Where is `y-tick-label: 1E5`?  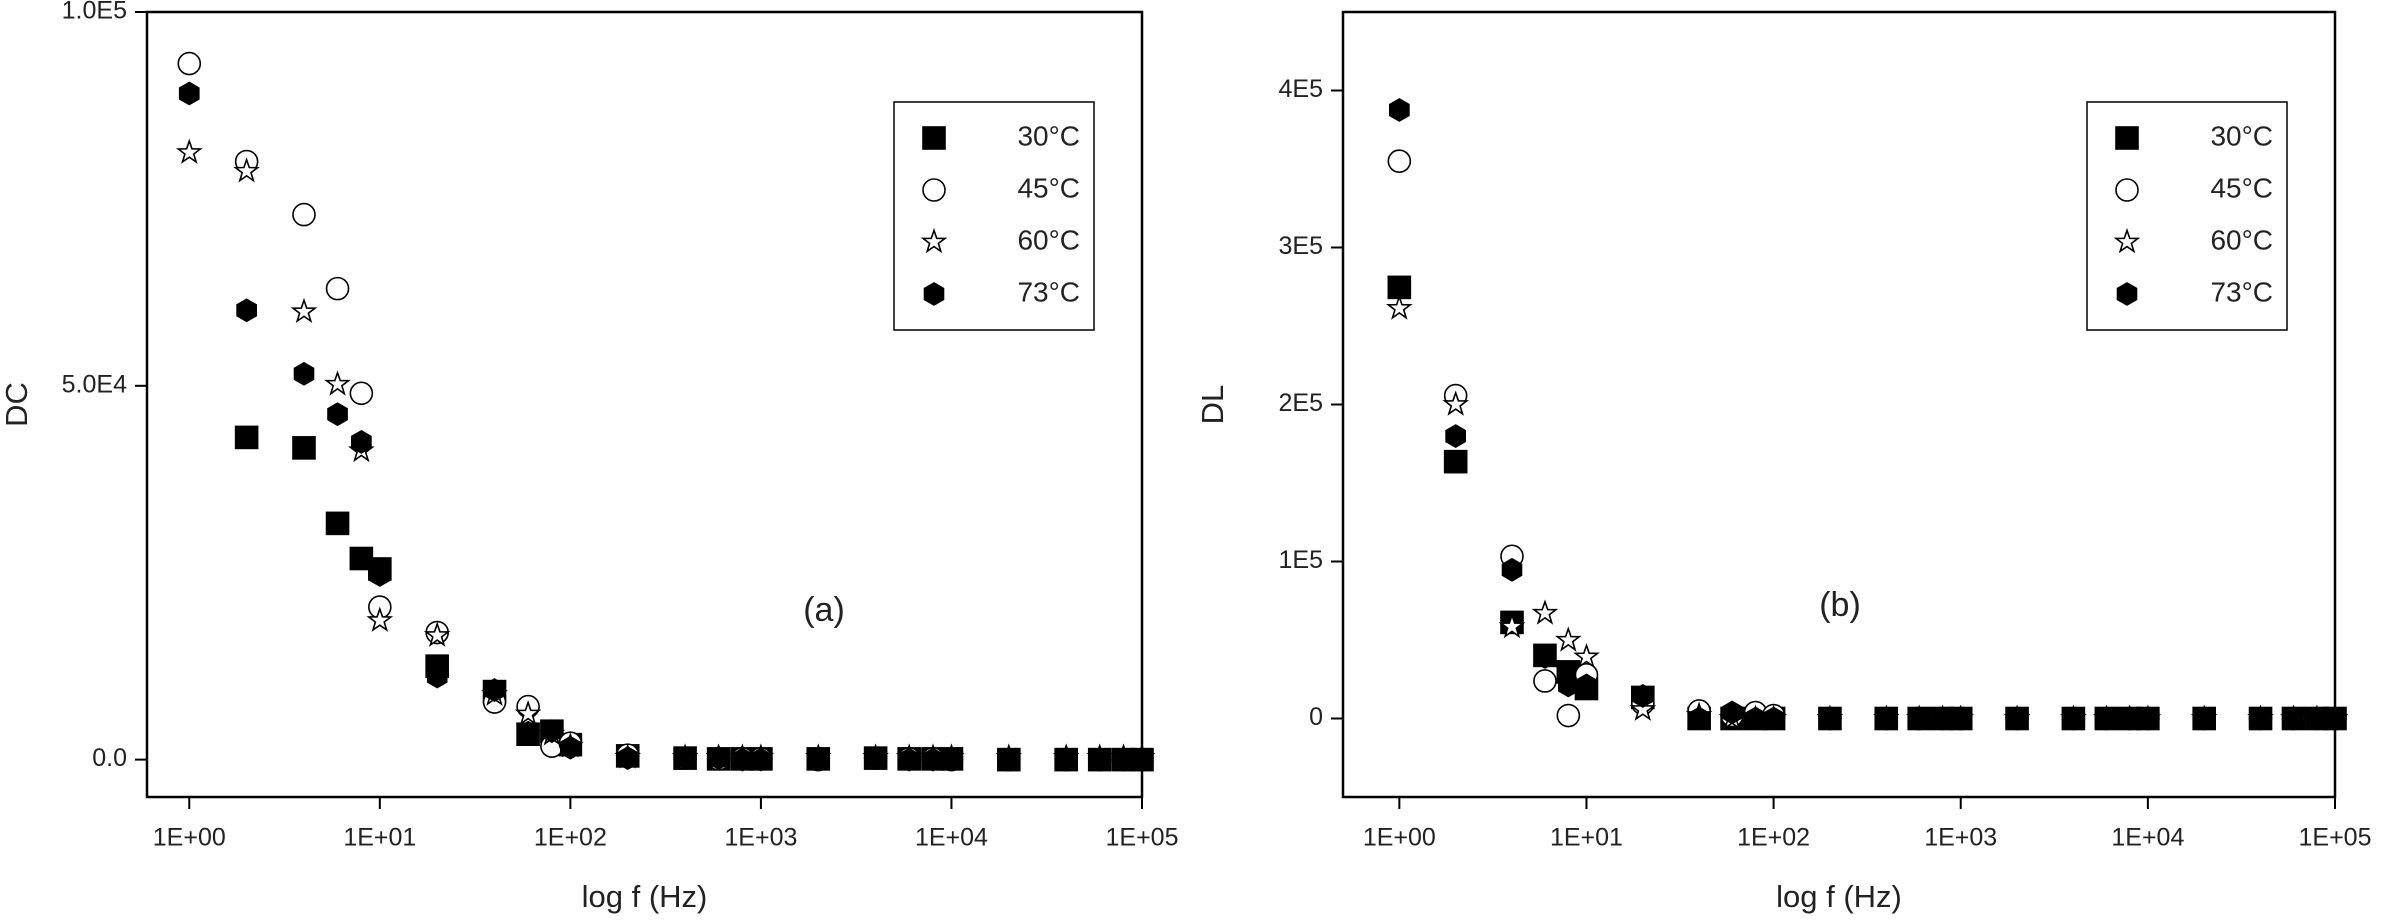
y-tick-label: 1E5 is located at coordinates (1301, 560).